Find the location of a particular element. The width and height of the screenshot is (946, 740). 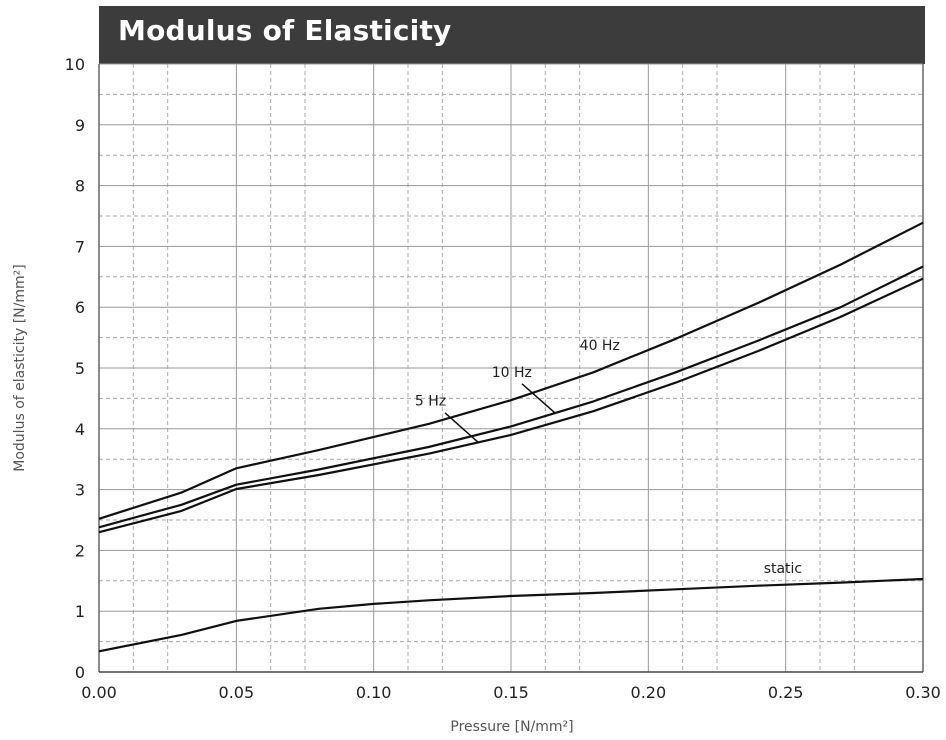

x-axis-label: Pressure [N/mm²] is located at coordinates (511, 727).